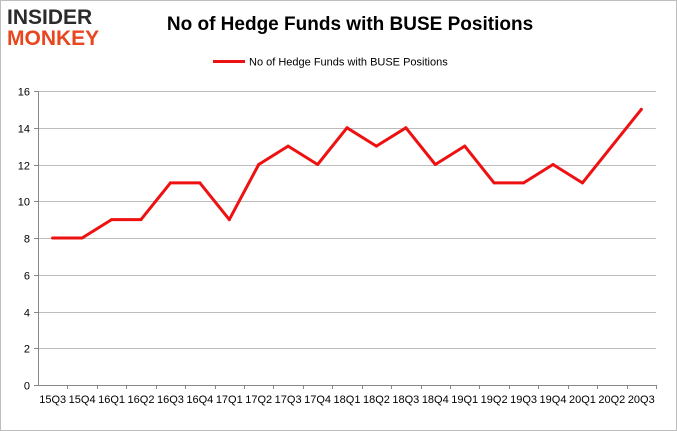  I want to click on data-point-19Q4, so click(553, 164).